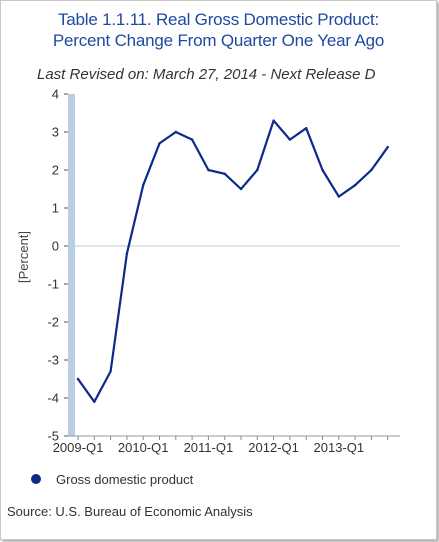 The width and height of the screenshot is (439, 542). I want to click on legend: Gross domestic product, so click(112, 479).